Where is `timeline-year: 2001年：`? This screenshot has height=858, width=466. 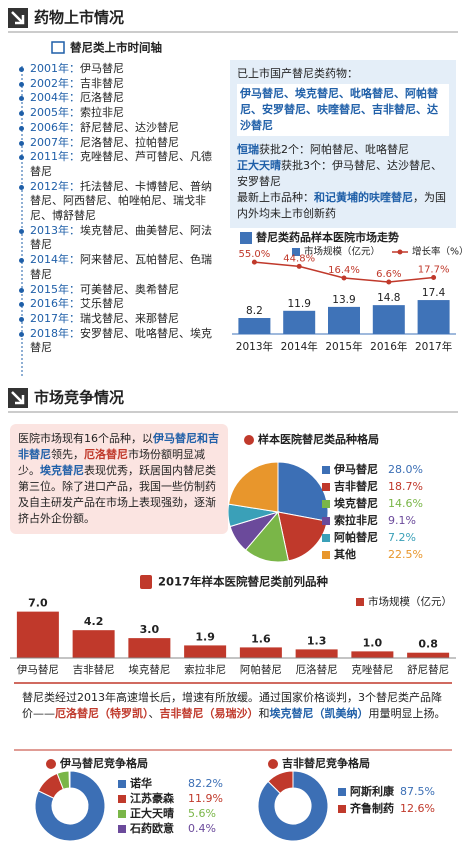 timeline-year: 2001年： is located at coordinates (55, 68).